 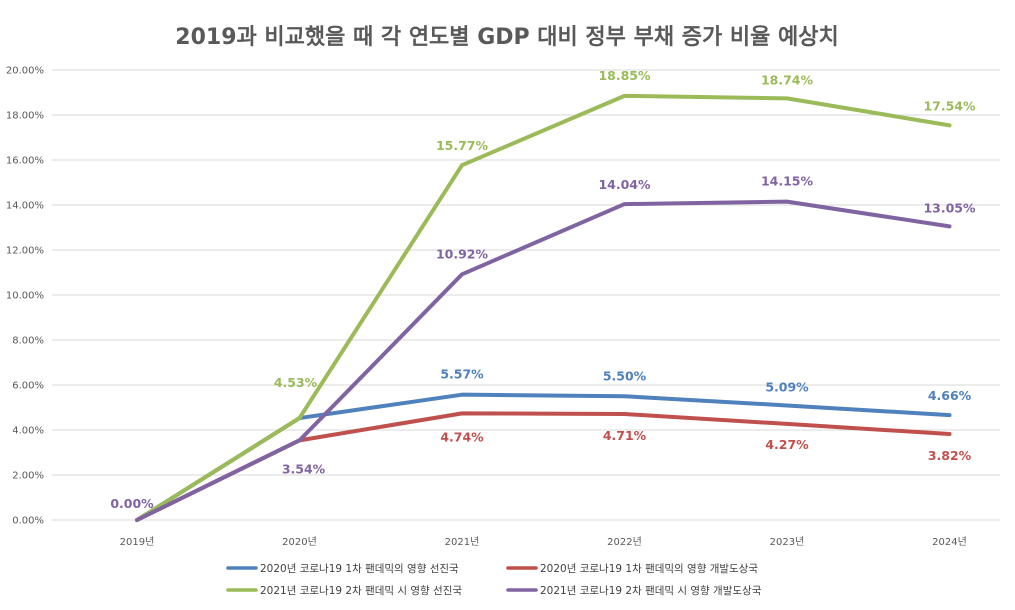 I want to click on data-label: 18.85%, so click(x=624, y=75).